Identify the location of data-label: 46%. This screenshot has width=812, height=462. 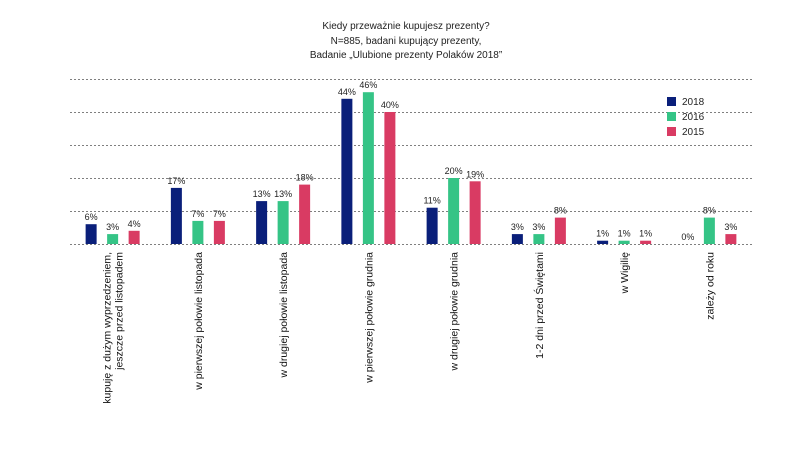
(368, 85).